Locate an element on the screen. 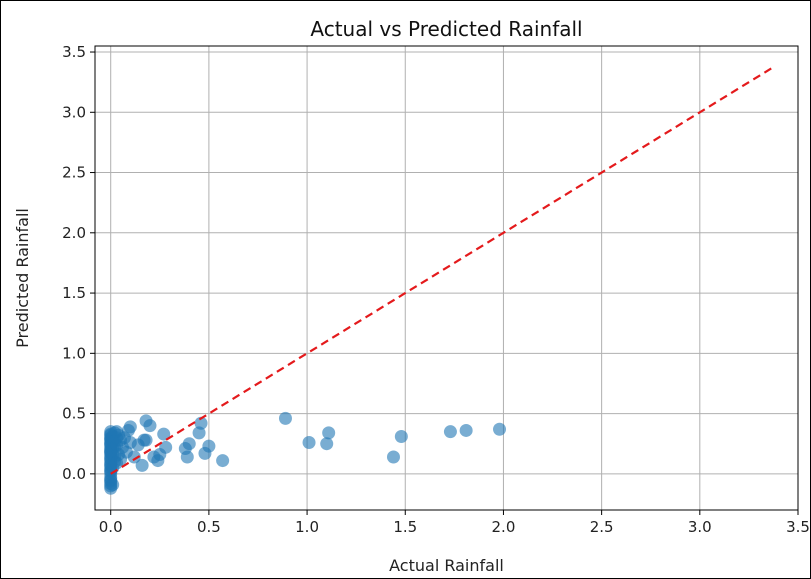 Image resolution: width=811 pixels, height=579 pixels. data-points is located at coordinates (305, 453).